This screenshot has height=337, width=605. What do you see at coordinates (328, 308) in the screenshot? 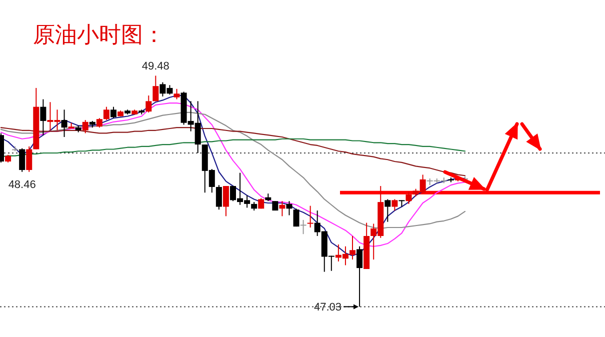
I see `annotation: 47.03` at bounding box center [328, 308].